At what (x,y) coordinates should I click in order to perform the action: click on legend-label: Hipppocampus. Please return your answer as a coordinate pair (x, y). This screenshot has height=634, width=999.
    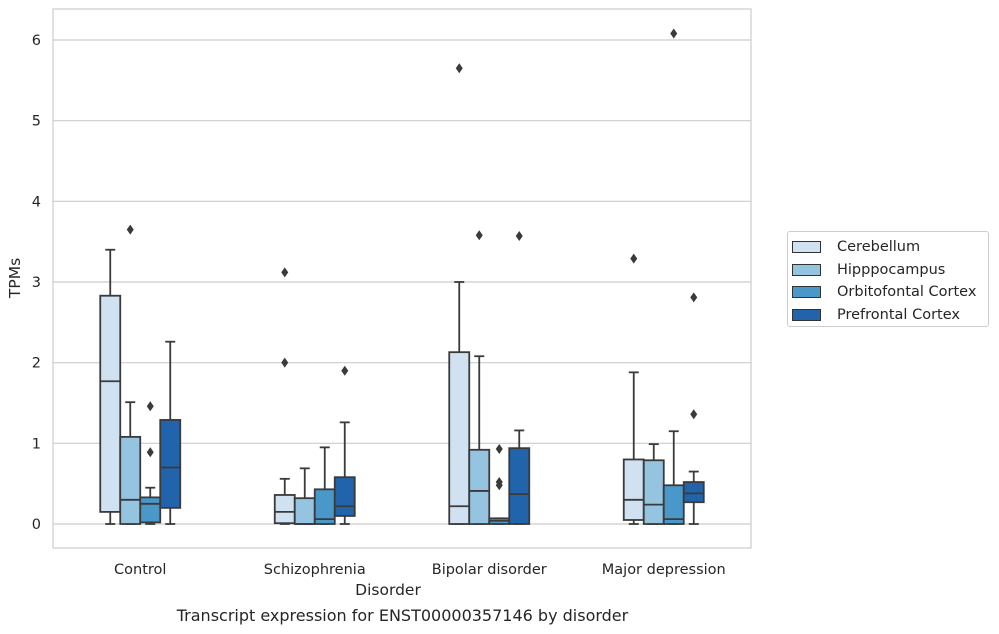
    Looking at the image, I should click on (891, 269).